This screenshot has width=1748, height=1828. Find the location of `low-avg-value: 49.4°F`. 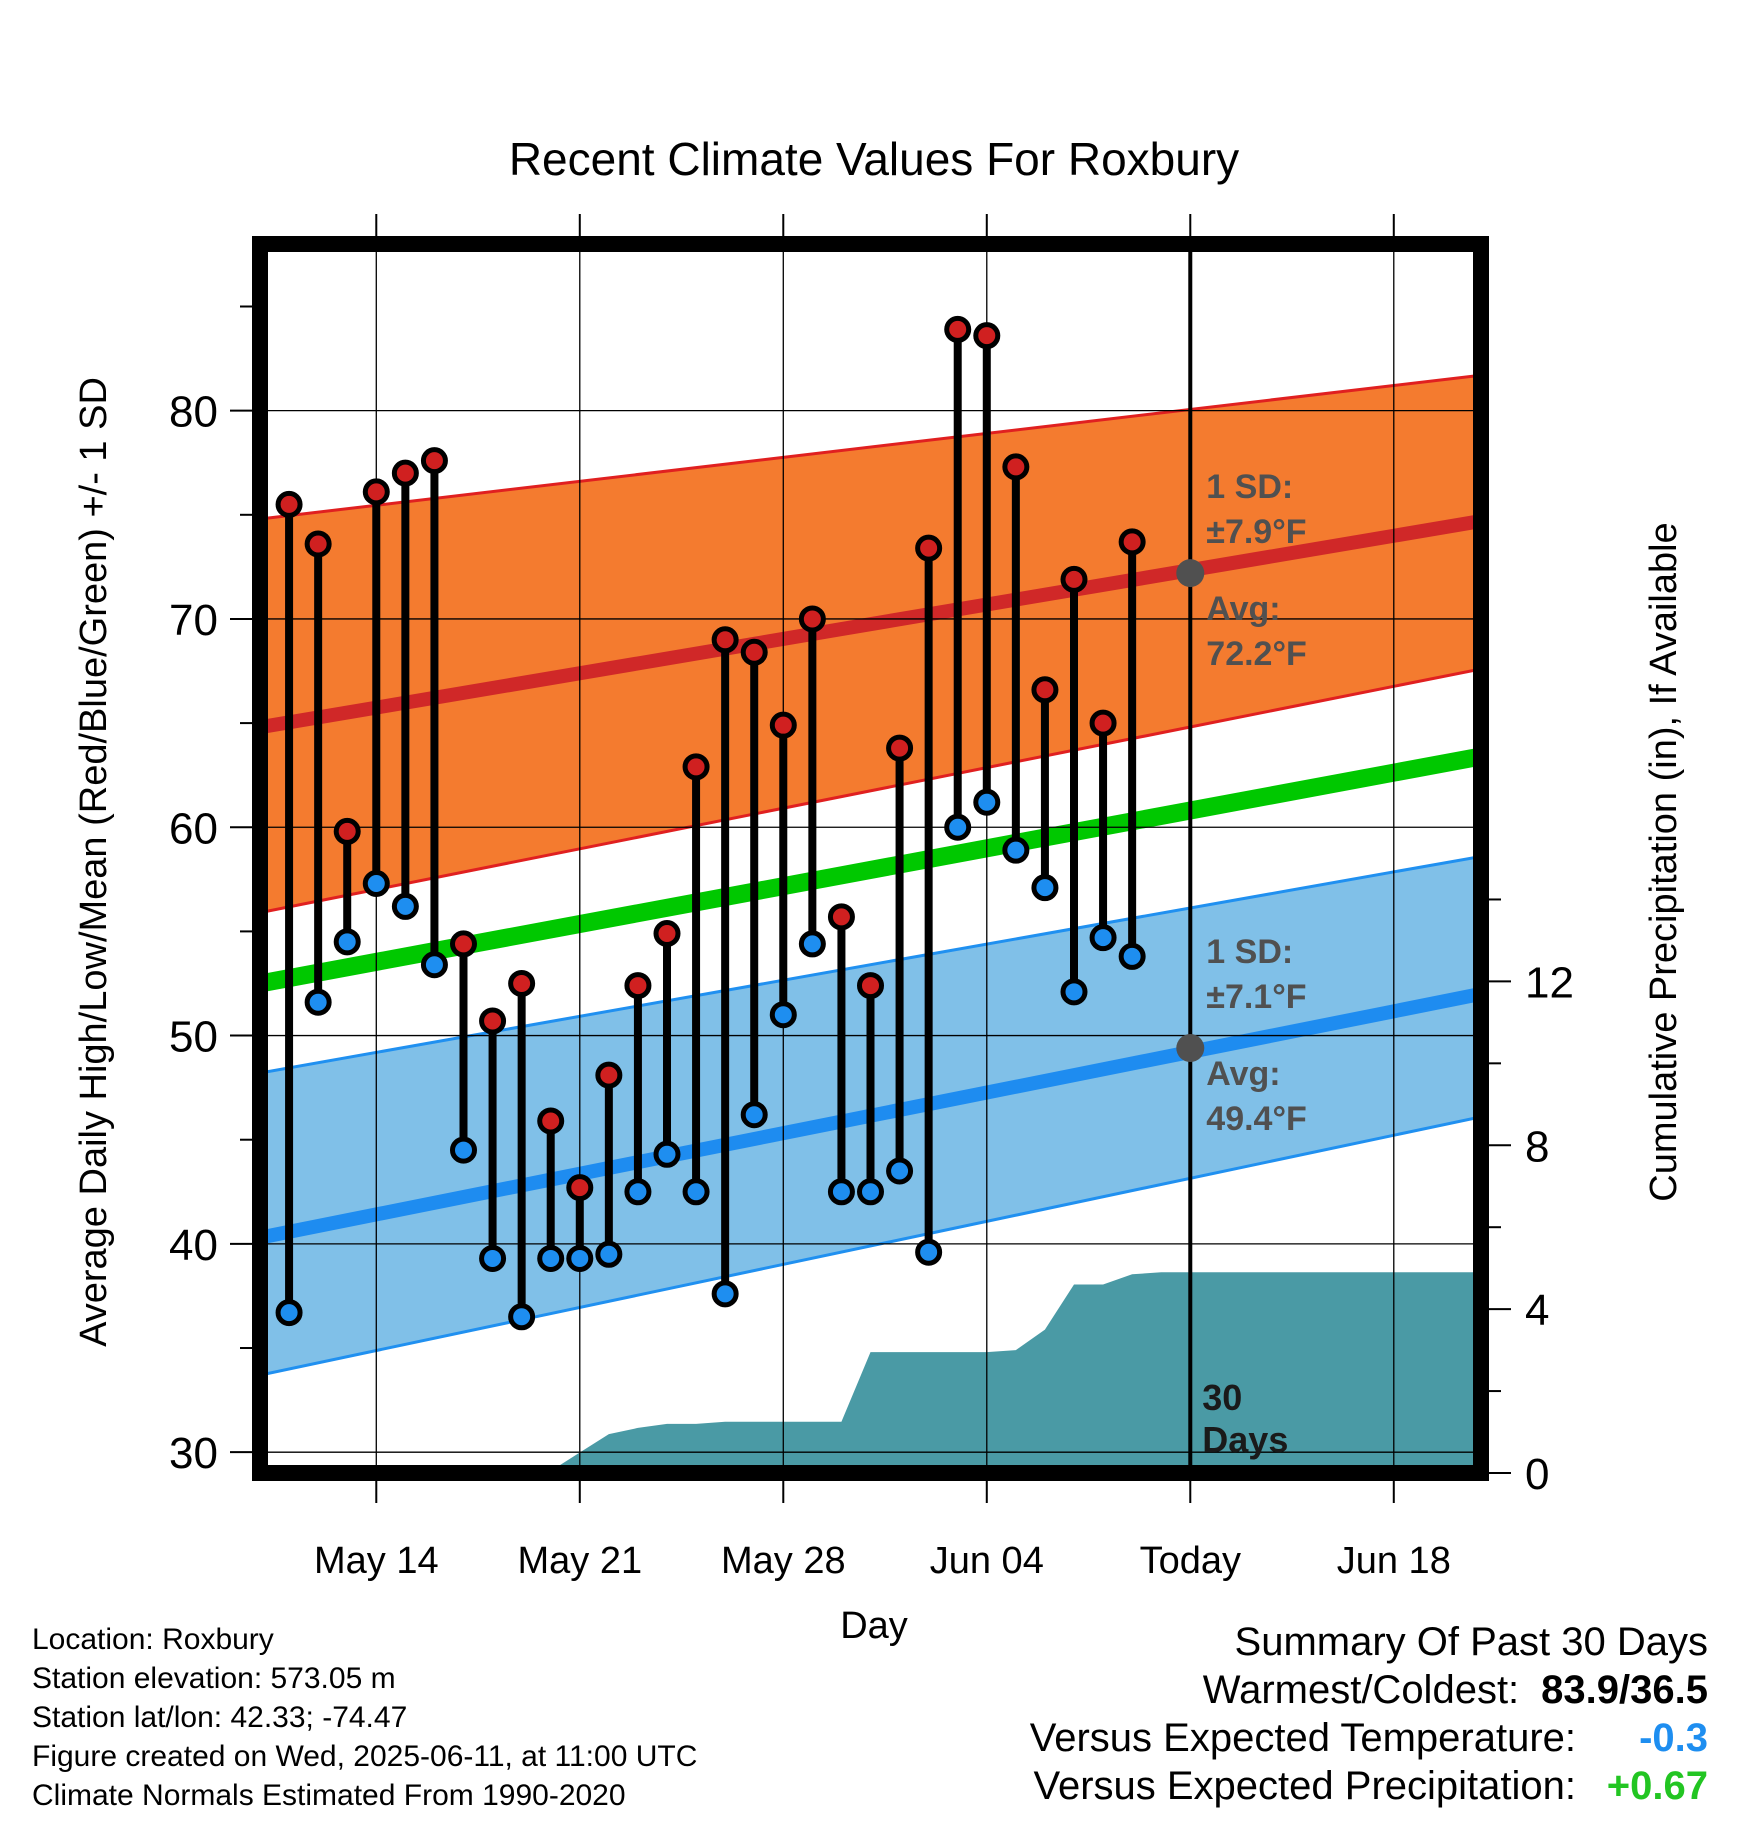

low-avg-value: 49.4°F is located at coordinates (1256, 1119).